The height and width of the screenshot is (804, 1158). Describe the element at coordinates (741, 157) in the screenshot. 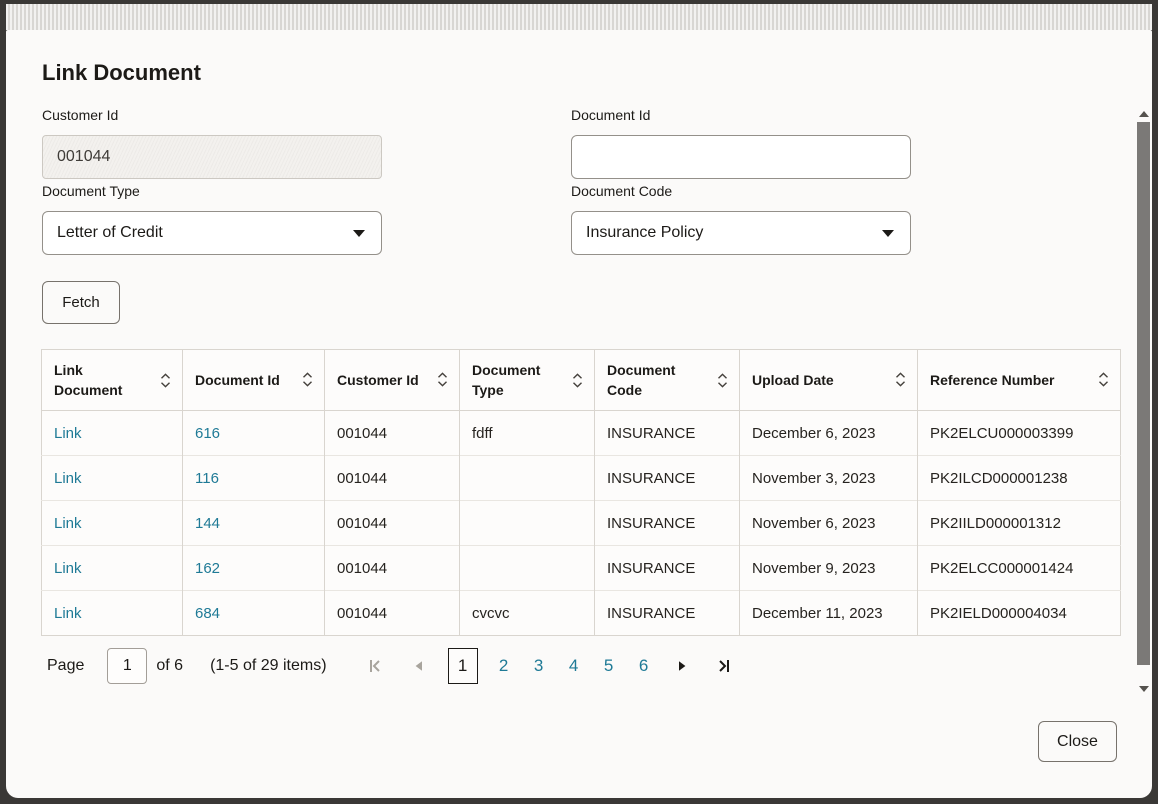

I see `document-id-field` at that location.